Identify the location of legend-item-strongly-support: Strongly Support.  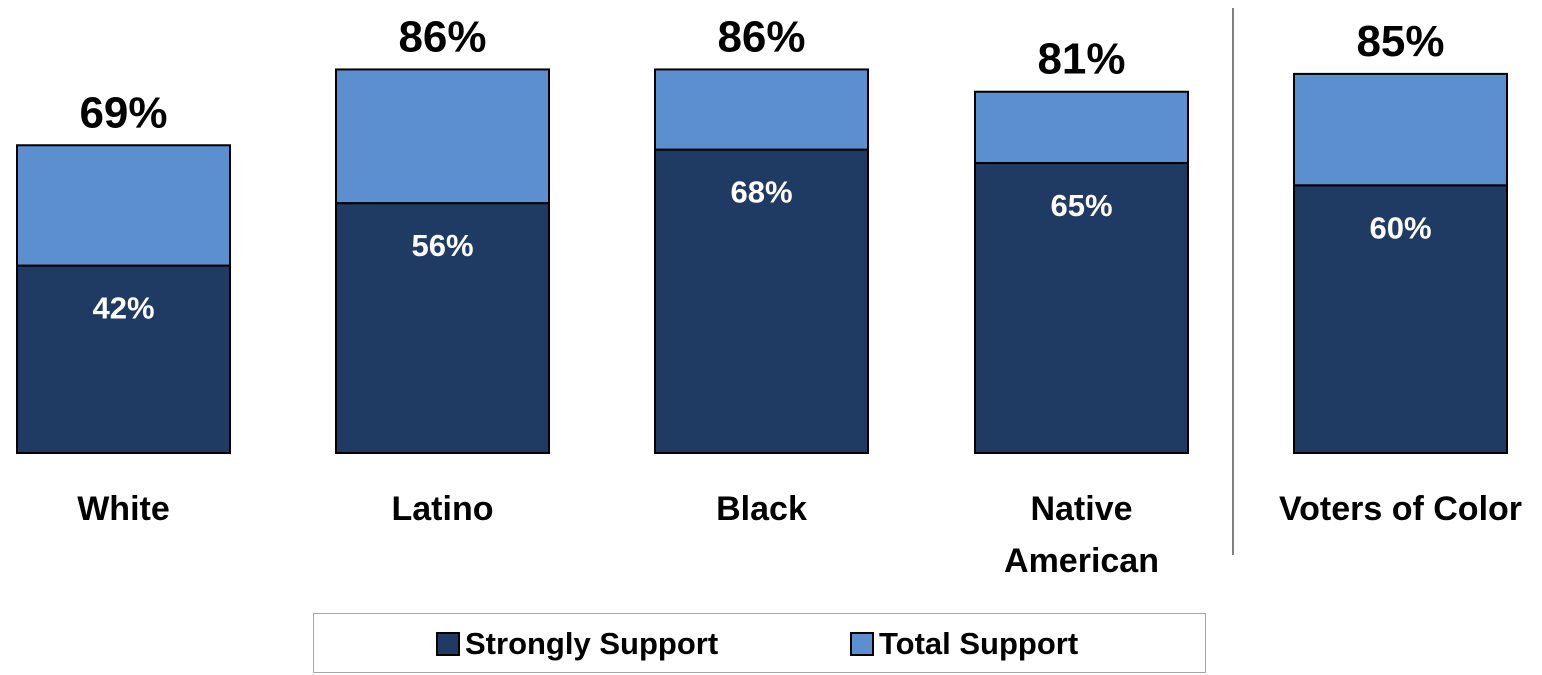
(577, 644).